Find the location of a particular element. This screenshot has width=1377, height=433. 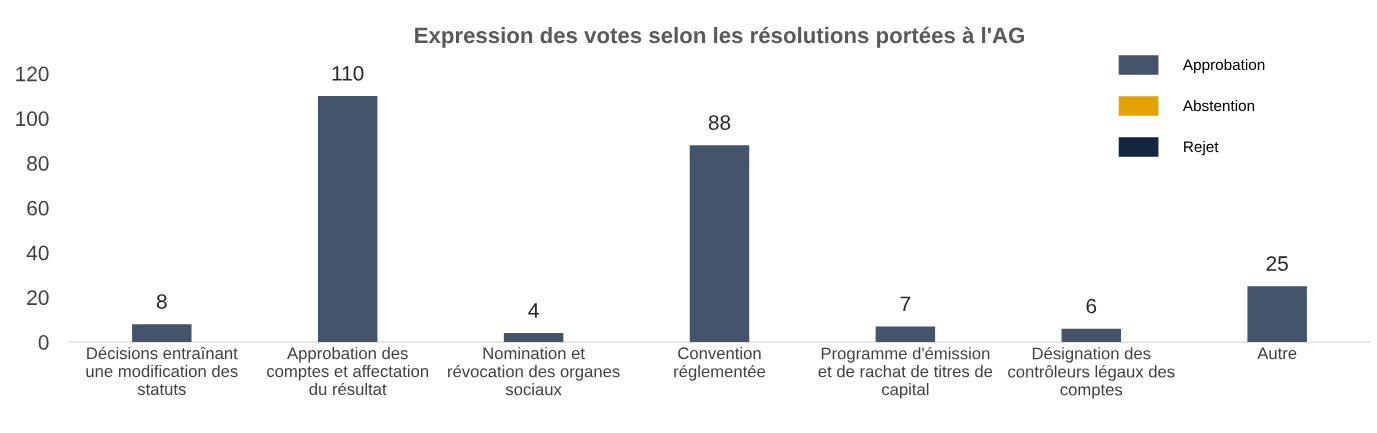

chart-title: Expression des votes selon les résolutions portées à l'AG is located at coordinates (719, 37).